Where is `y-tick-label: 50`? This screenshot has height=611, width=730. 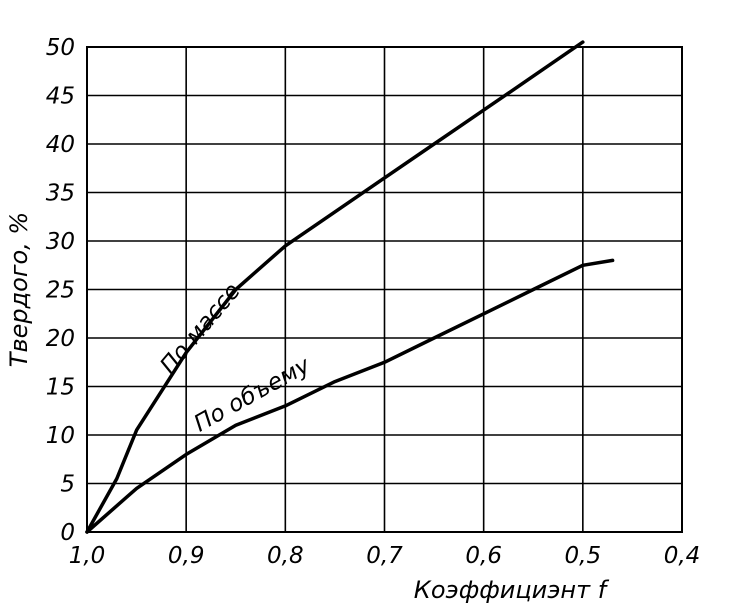
y-tick-label: 50 is located at coordinates (60, 48).